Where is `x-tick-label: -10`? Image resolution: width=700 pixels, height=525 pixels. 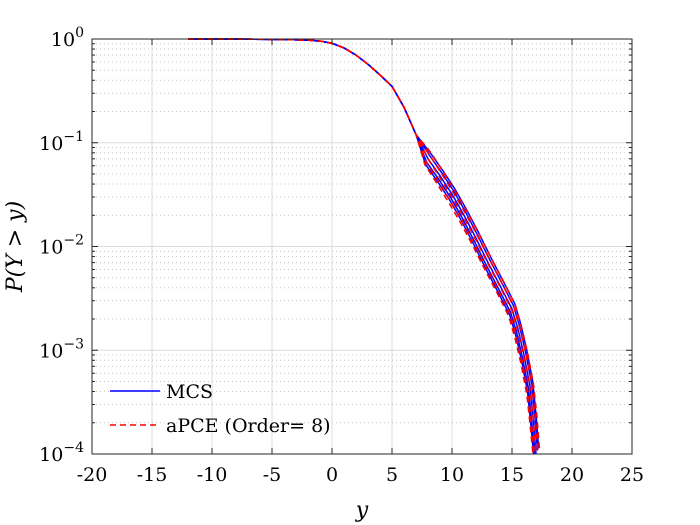
x-tick-label: -10 is located at coordinates (212, 475).